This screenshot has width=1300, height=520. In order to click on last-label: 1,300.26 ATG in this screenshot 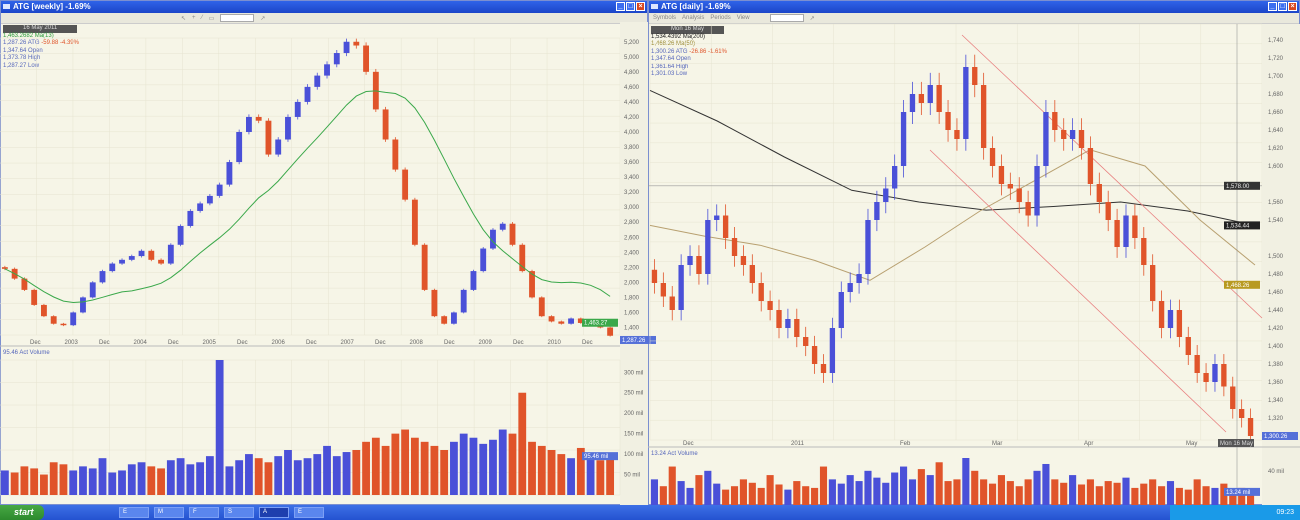, I will do `click(669, 51)`.